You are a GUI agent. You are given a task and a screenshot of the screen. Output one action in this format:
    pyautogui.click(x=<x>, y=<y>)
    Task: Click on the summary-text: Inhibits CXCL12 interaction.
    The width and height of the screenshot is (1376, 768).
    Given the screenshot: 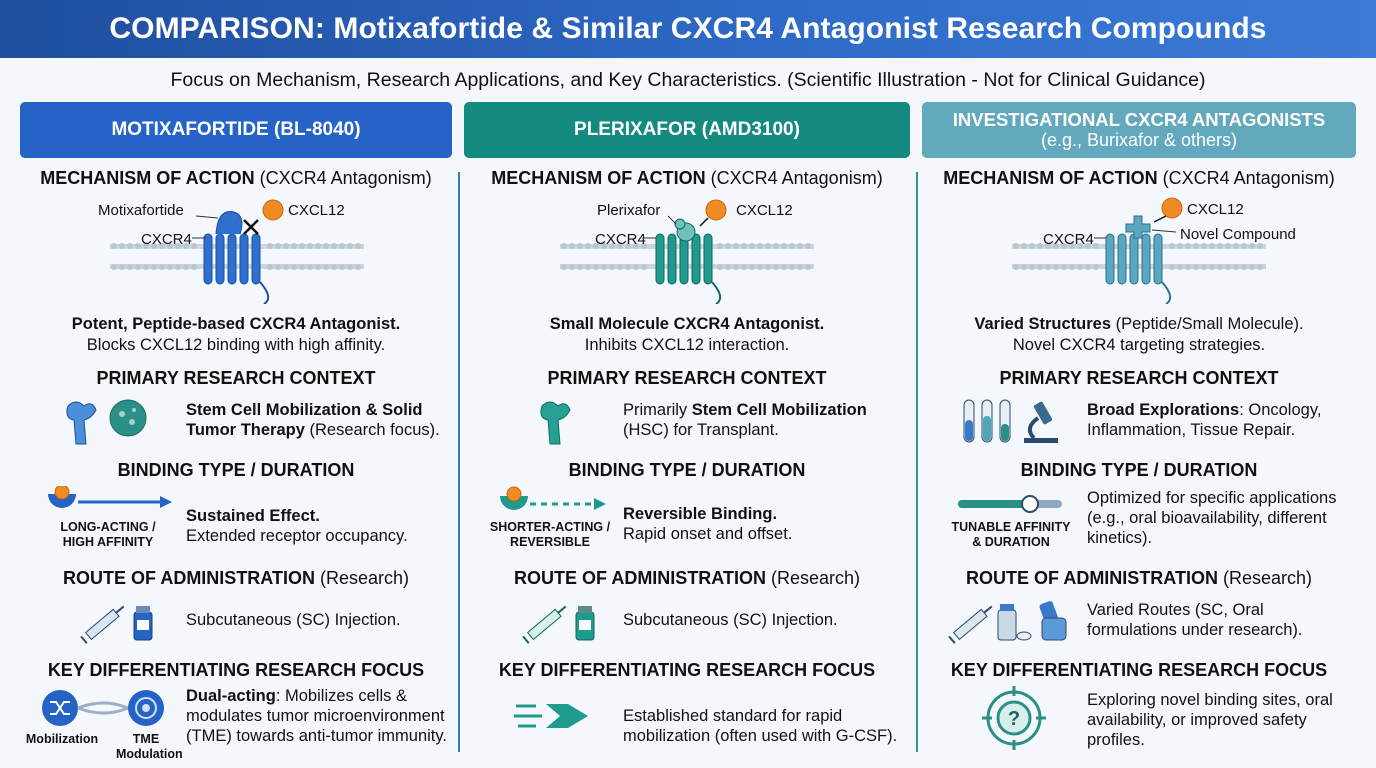 What is the action you would take?
    pyautogui.click(x=687, y=344)
    